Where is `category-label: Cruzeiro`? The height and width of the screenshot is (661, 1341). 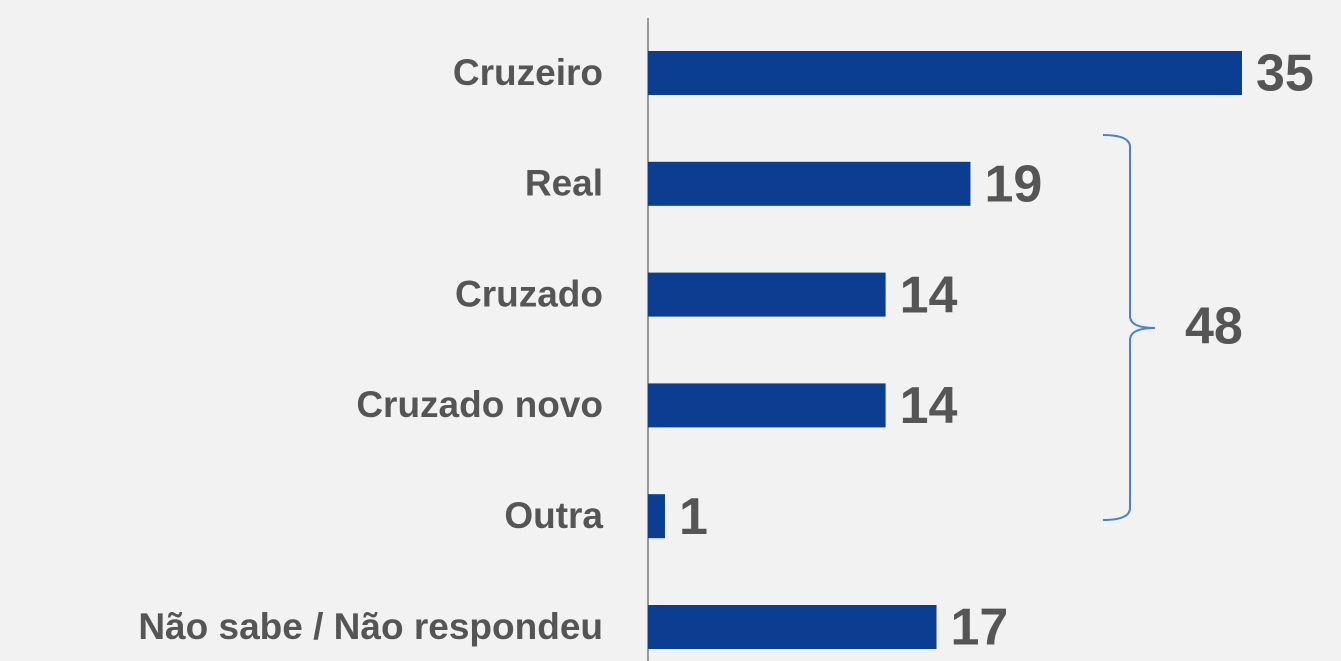
category-label: Cruzeiro is located at coordinates (528, 72).